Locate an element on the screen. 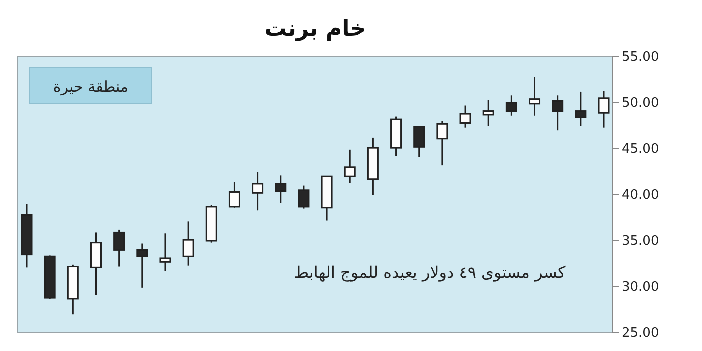  y-tick-label: 45.00 is located at coordinates (641, 150).